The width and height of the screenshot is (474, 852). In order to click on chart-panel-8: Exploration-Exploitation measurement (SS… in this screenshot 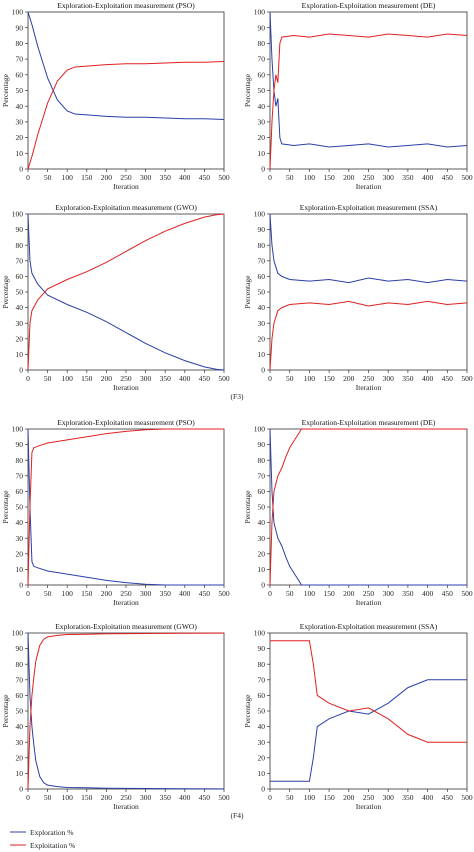, I will do `click(358, 716)`.